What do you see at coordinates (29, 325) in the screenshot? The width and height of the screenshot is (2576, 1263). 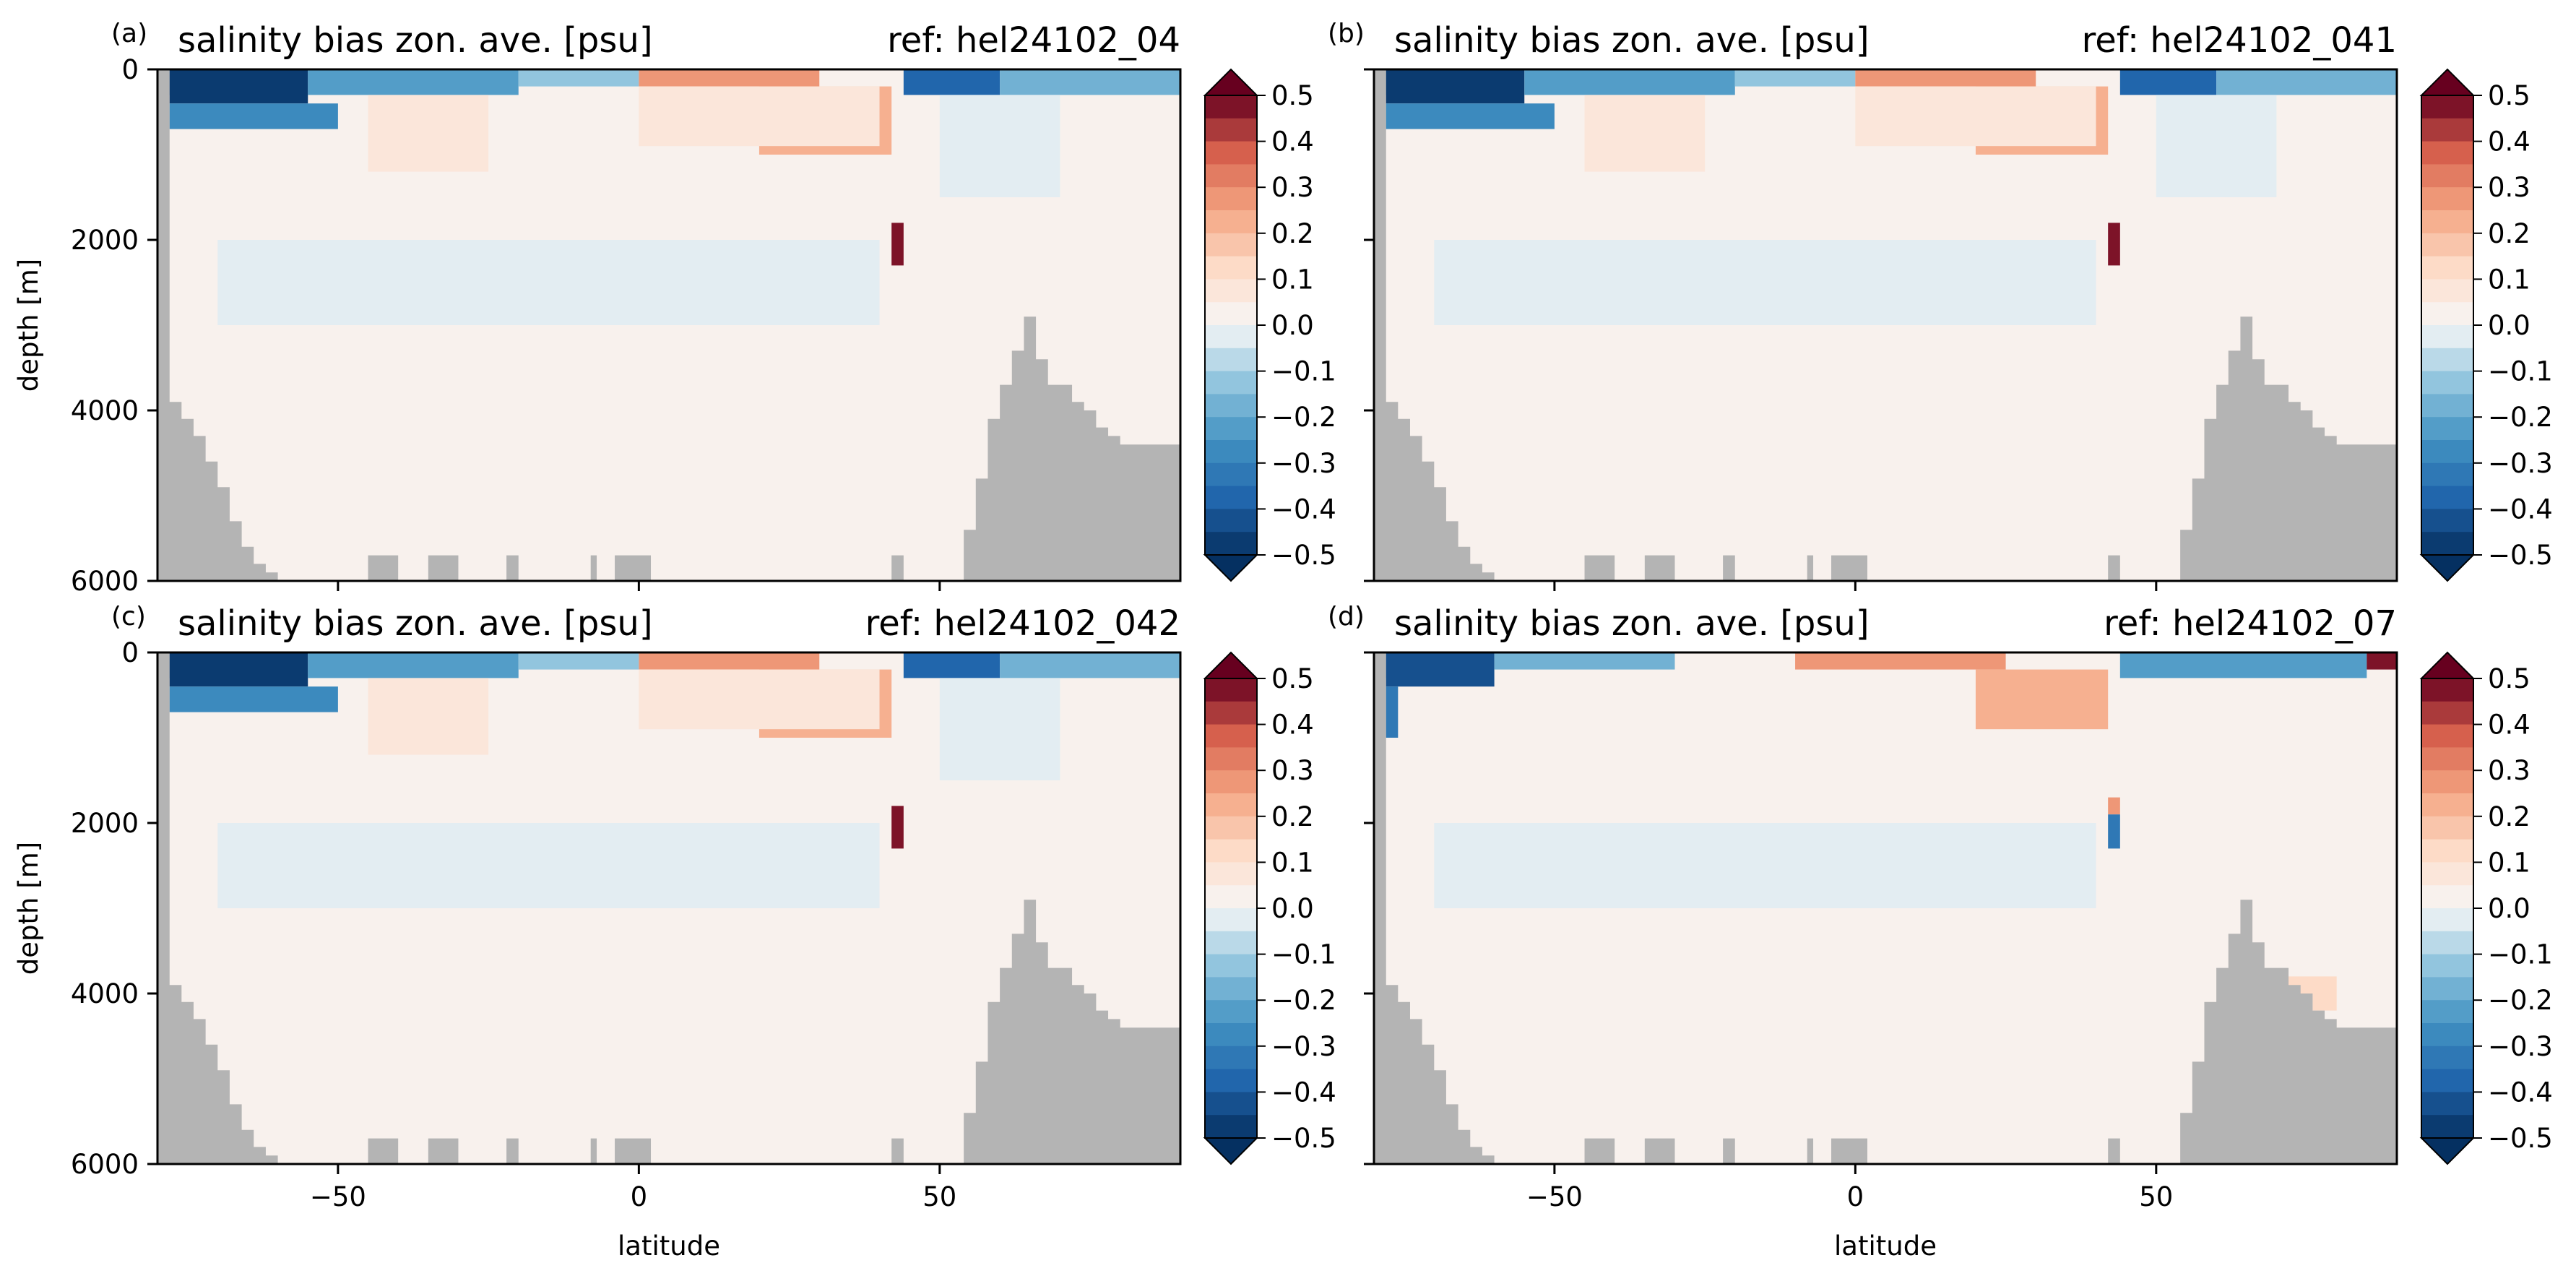 I see `y-axis-label: depth [m]` at bounding box center [29, 325].